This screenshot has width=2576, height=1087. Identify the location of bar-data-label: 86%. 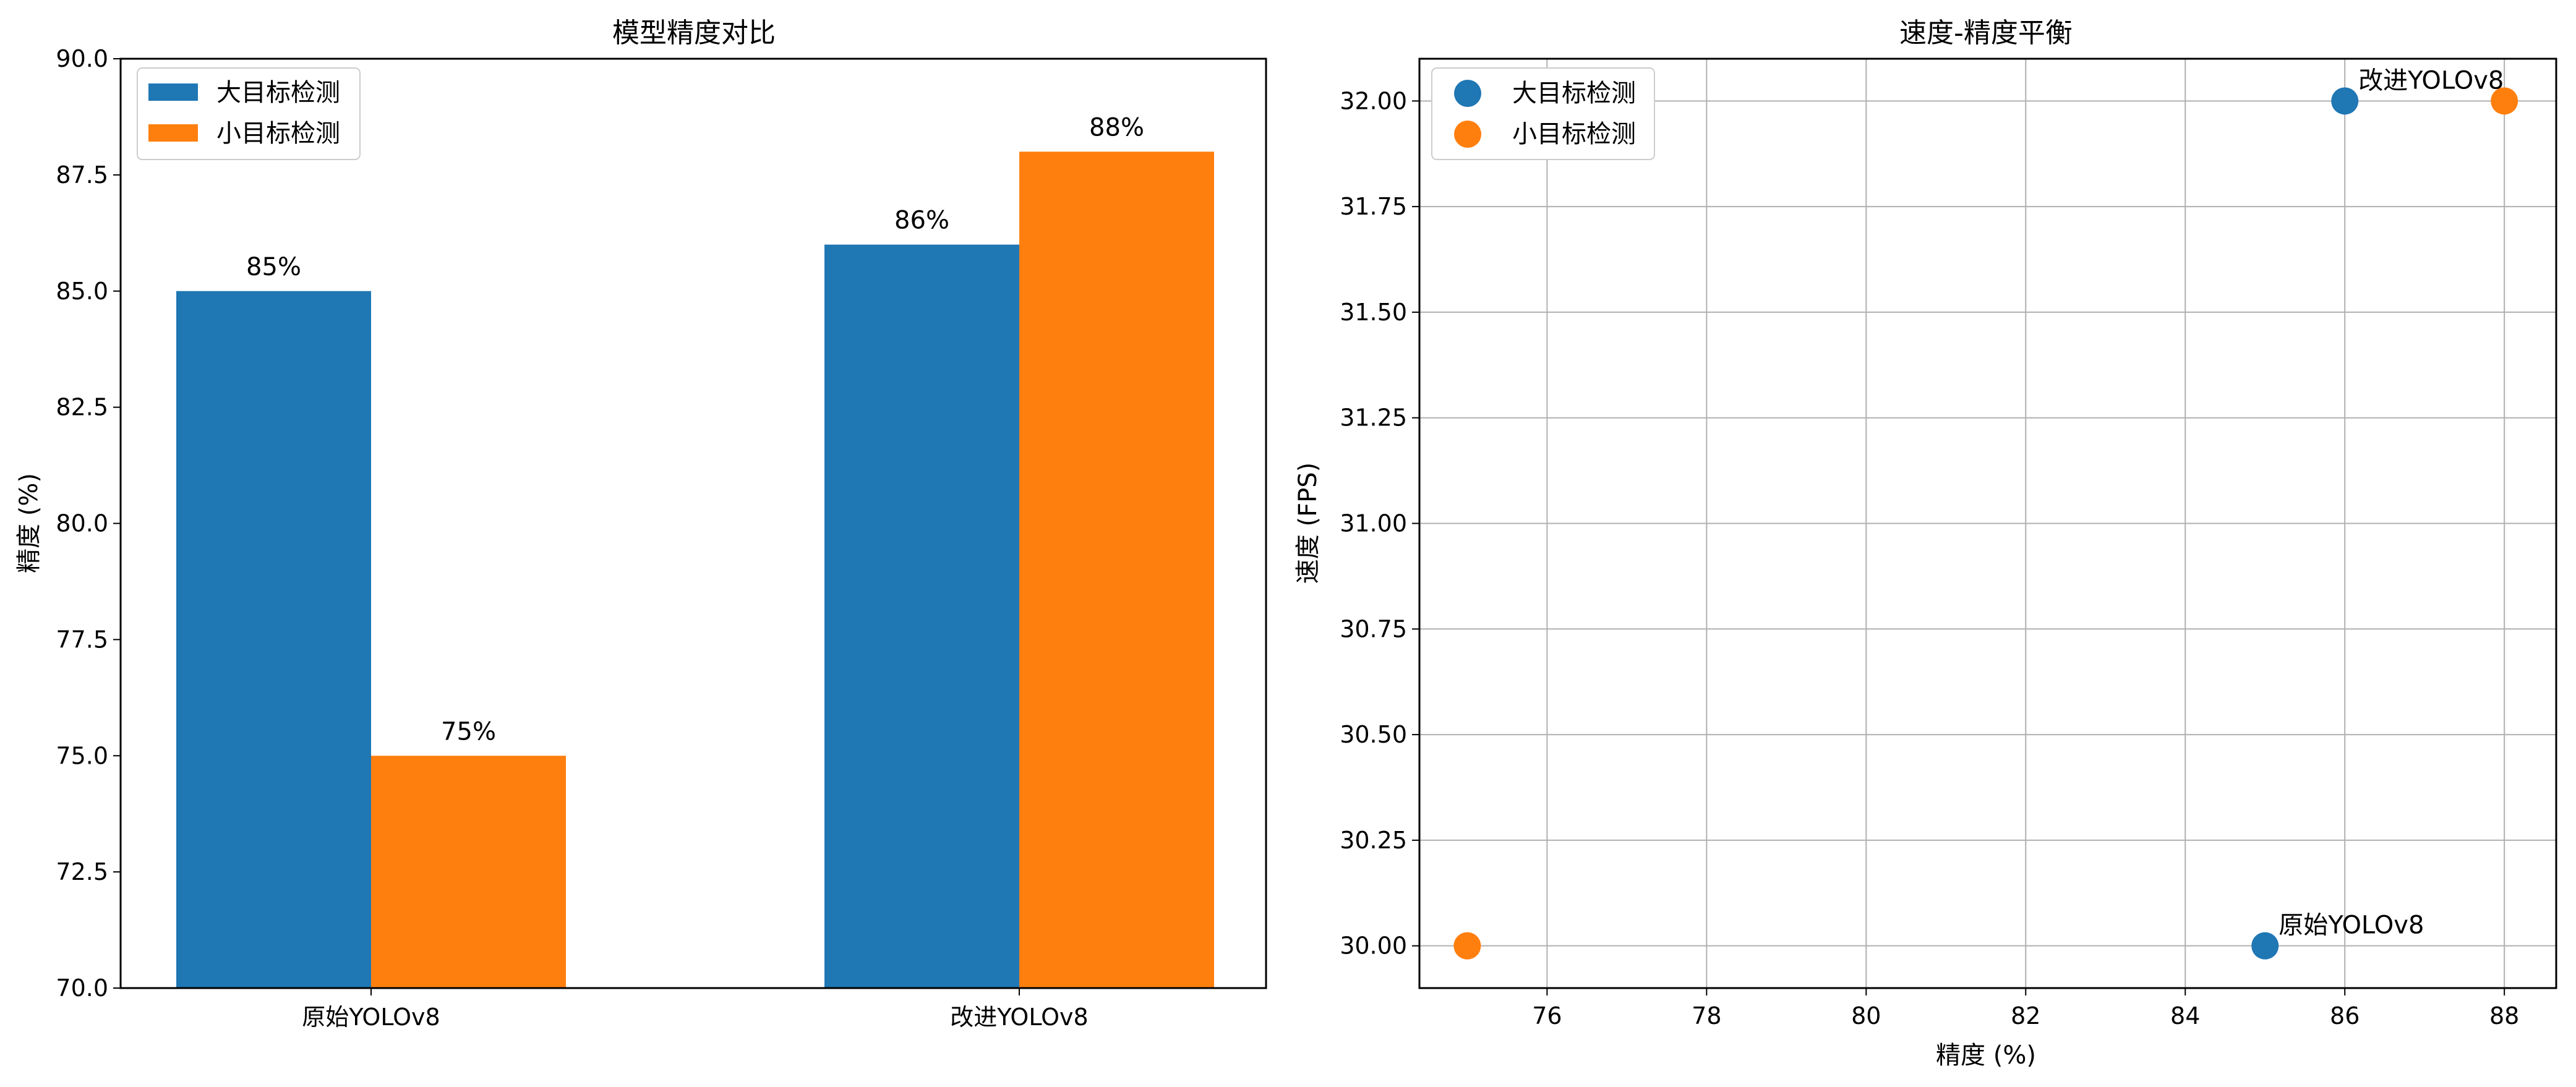
(922, 221).